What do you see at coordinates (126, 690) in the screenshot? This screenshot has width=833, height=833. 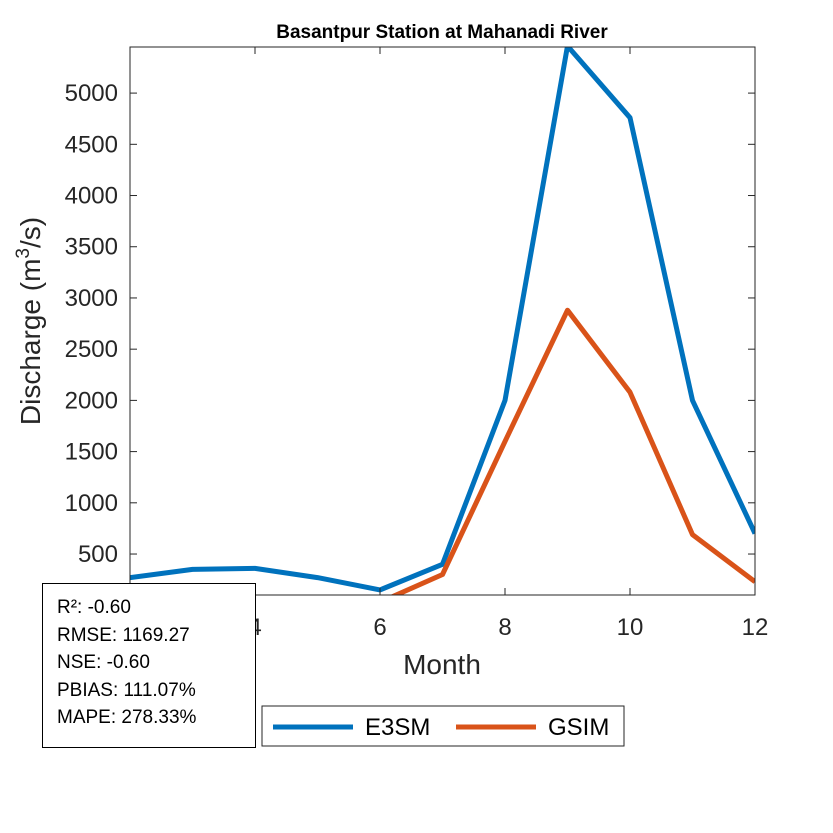 I see `metric-pbias: PBIAS: 111.07%` at bounding box center [126, 690].